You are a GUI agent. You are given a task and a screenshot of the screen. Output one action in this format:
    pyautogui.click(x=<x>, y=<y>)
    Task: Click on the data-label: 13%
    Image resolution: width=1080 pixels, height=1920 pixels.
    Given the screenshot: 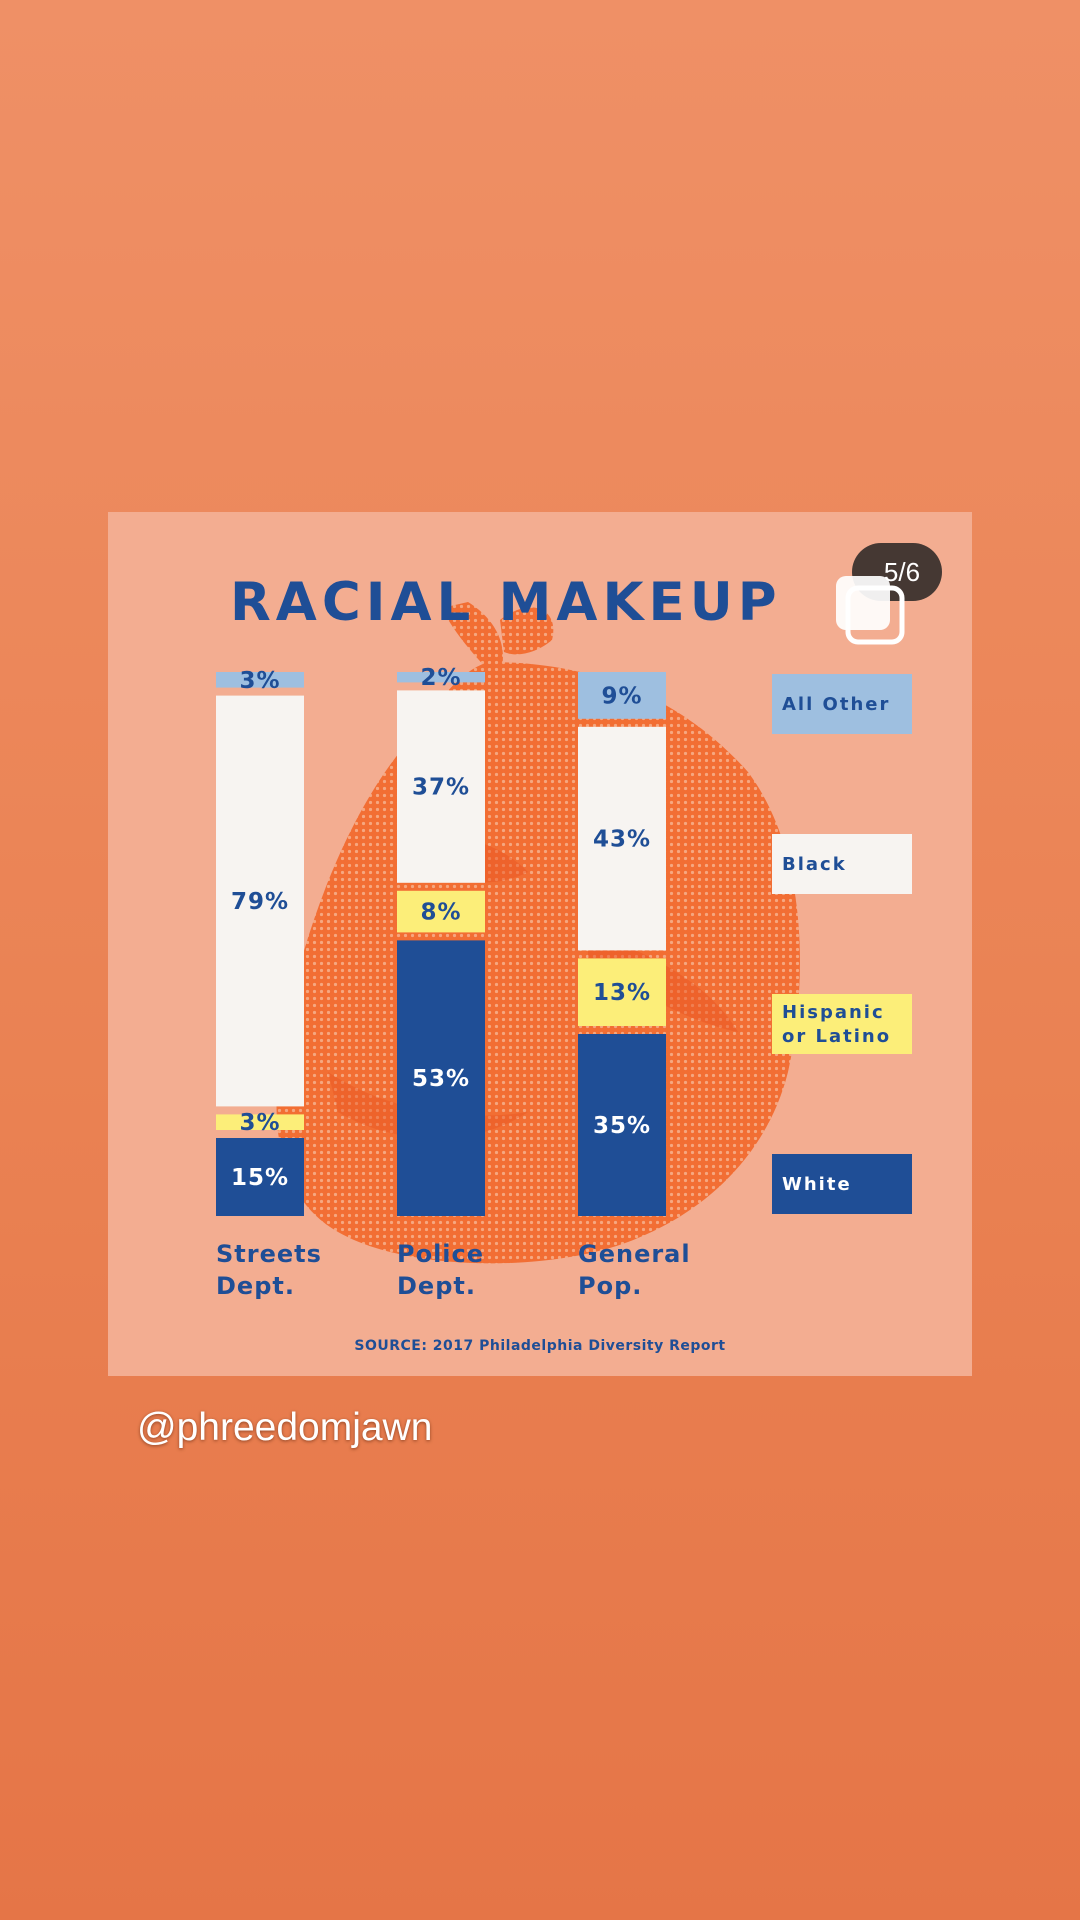 What is the action you would take?
    pyautogui.click(x=622, y=993)
    